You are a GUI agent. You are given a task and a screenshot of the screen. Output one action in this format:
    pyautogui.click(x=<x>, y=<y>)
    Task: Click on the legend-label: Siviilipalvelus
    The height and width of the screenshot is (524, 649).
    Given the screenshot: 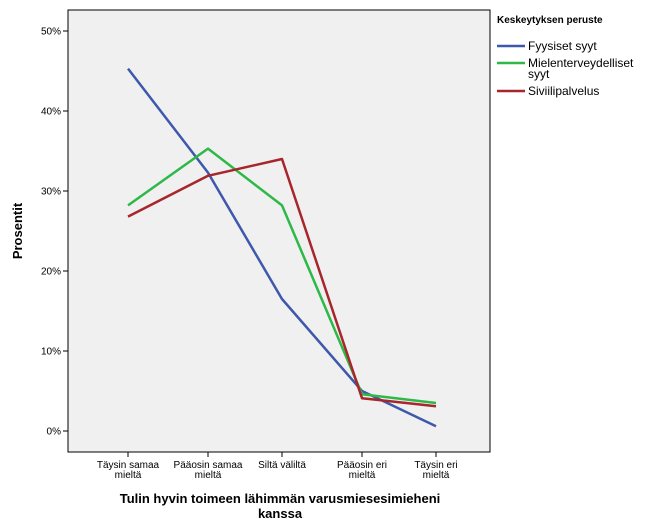 What is the action you would take?
    pyautogui.click(x=563, y=91)
    